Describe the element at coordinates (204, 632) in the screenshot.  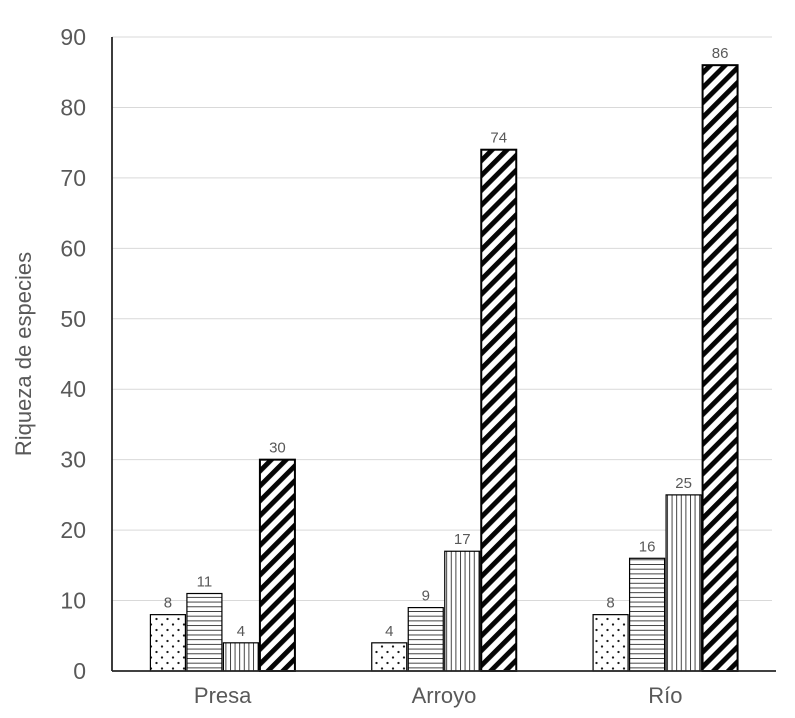
I see `bar-presa-horizontal-lines` at that location.